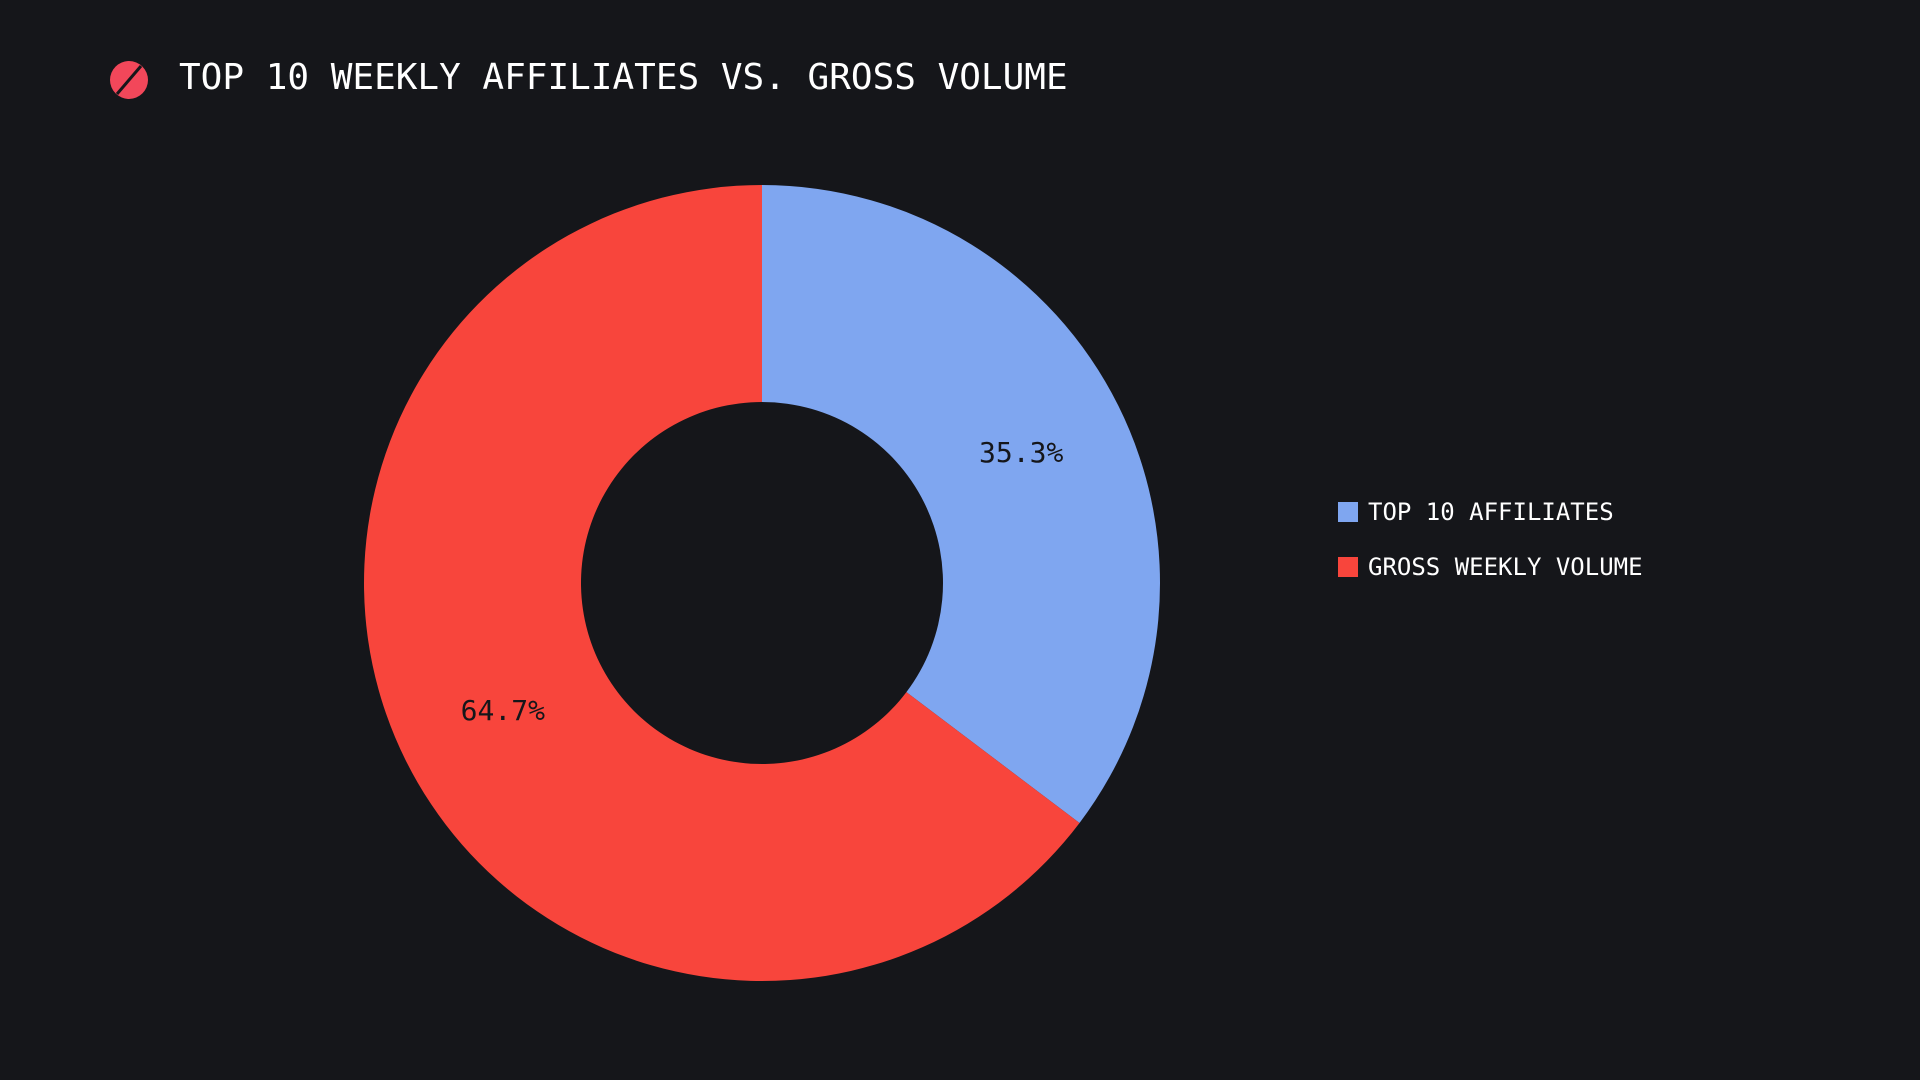 The height and width of the screenshot is (1080, 1920). Describe the element at coordinates (503, 710) in the screenshot. I see `data-label: 64.7%` at that location.